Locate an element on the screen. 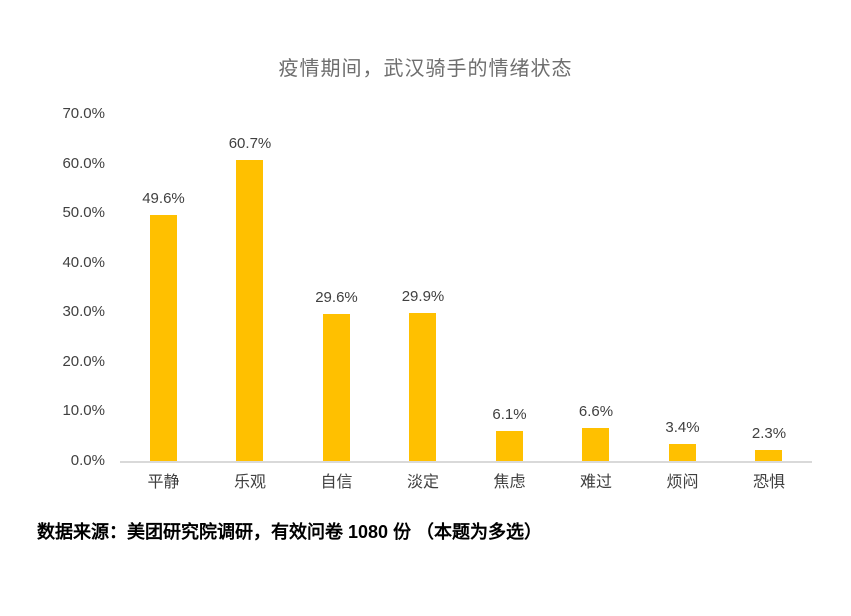  y-tick-label: 10.0% is located at coordinates (83, 411).